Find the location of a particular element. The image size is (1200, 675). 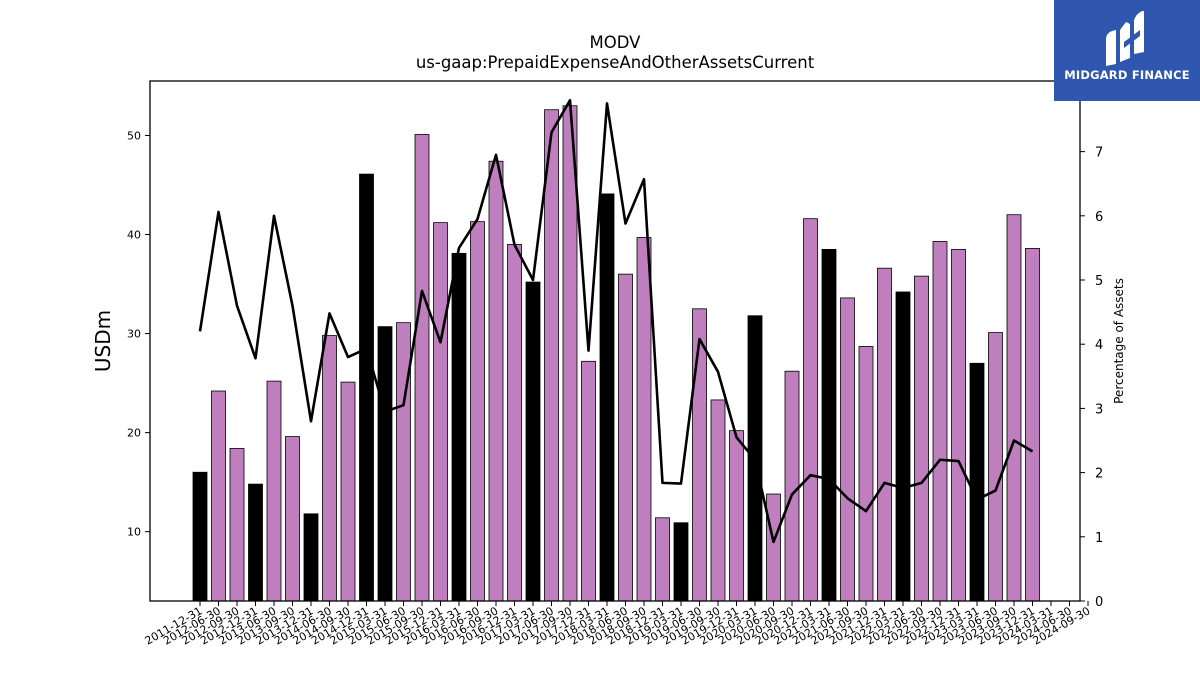

y-tick-label: 30 is located at coordinates (134, 334).